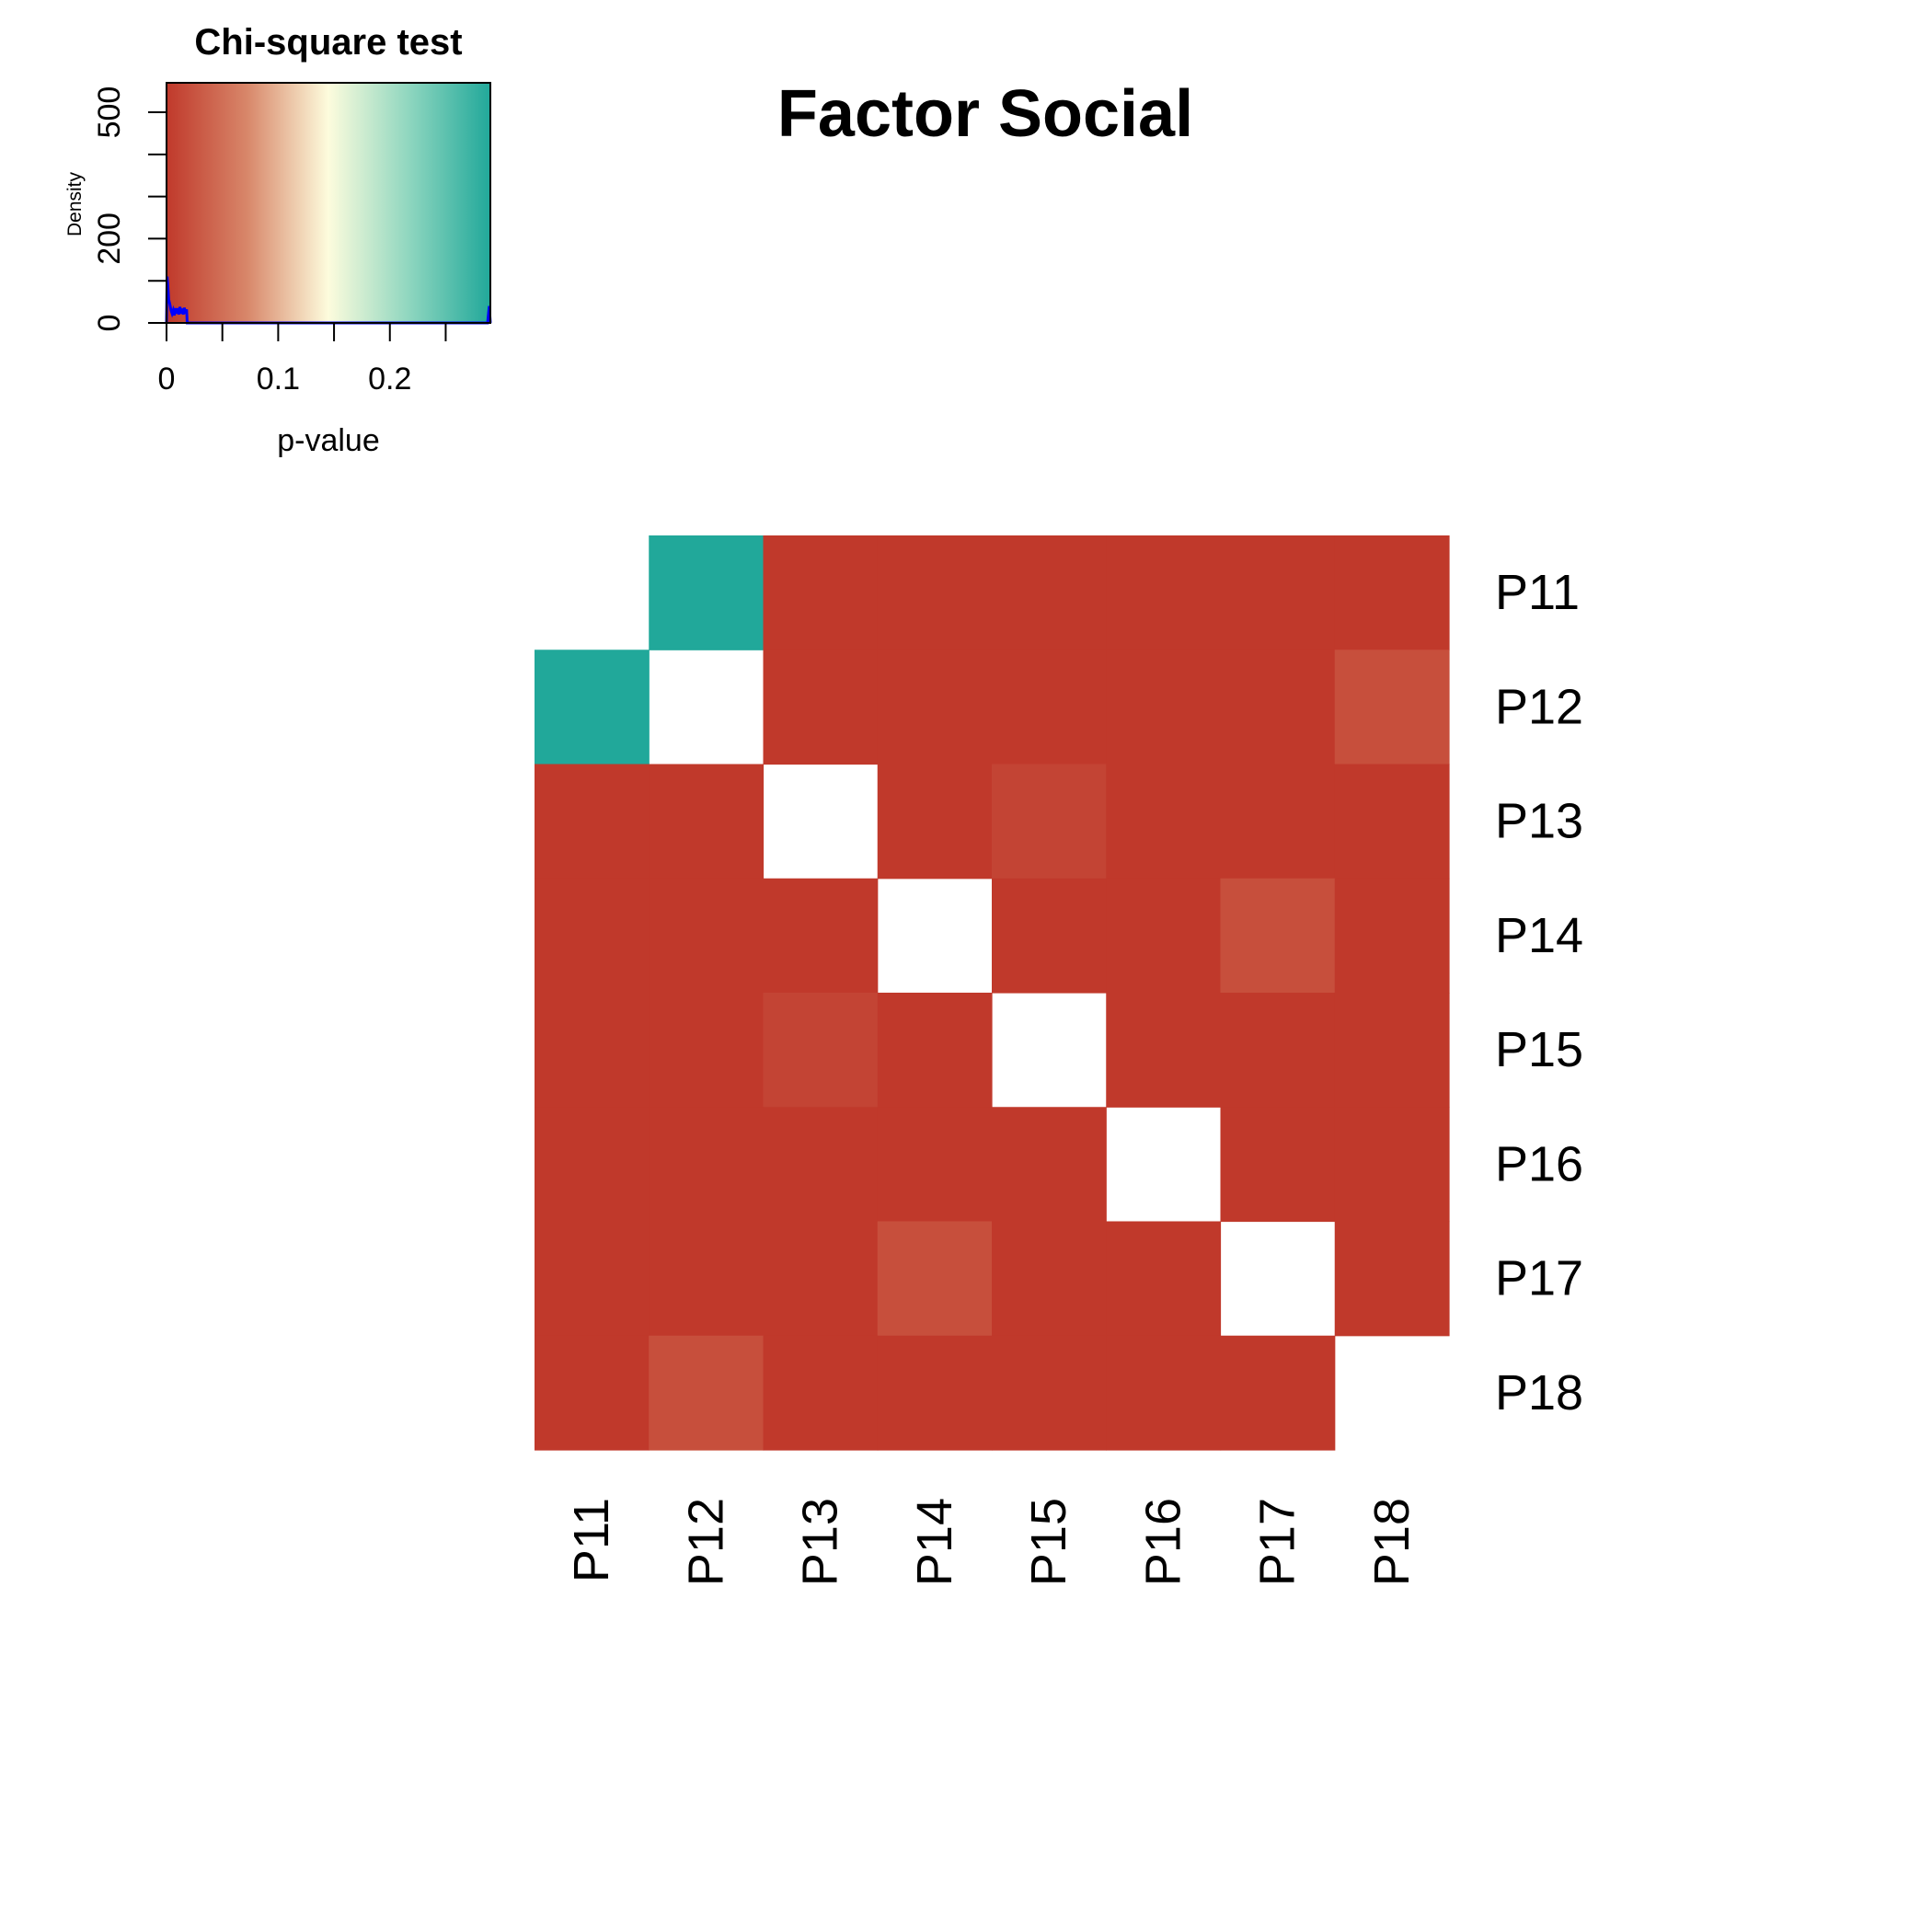 The image size is (1932, 1932). I want to click on column-label: P12, so click(705, 1542).